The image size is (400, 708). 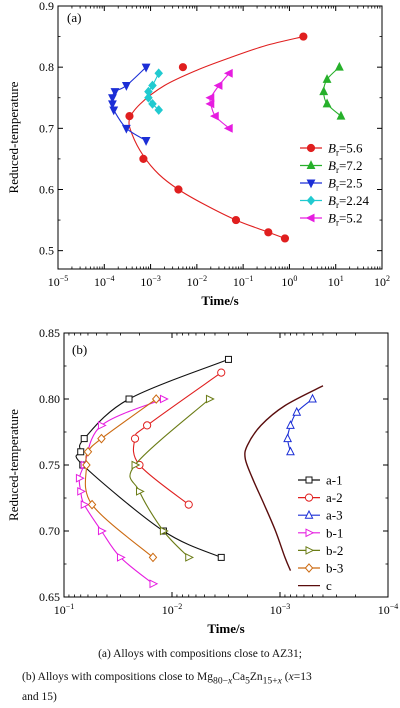 I want to click on panel-a-series-br-5-6-legend-label: Br=5.6, so click(x=345, y=149).